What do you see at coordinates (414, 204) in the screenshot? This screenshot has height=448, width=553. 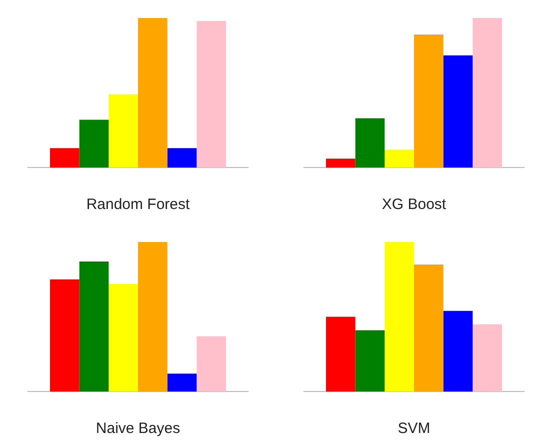 I see `text: XG Boost` at bounding box center [414, 204].